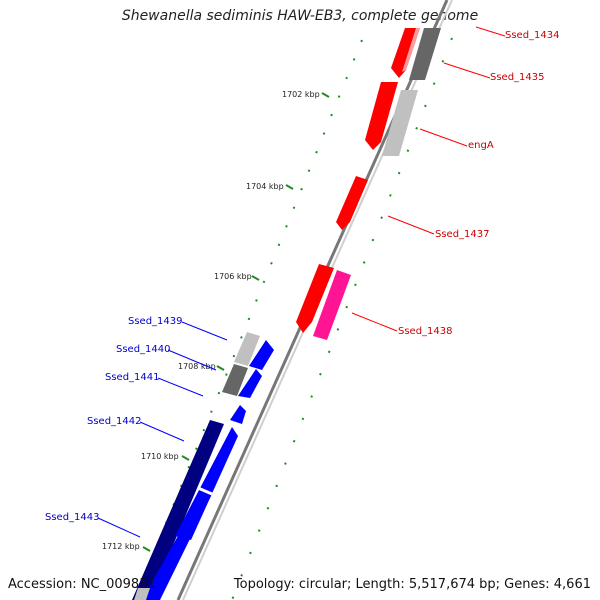  I want to click on kbp-tick-label-1710: 1710 kbp, so click(160, 456).